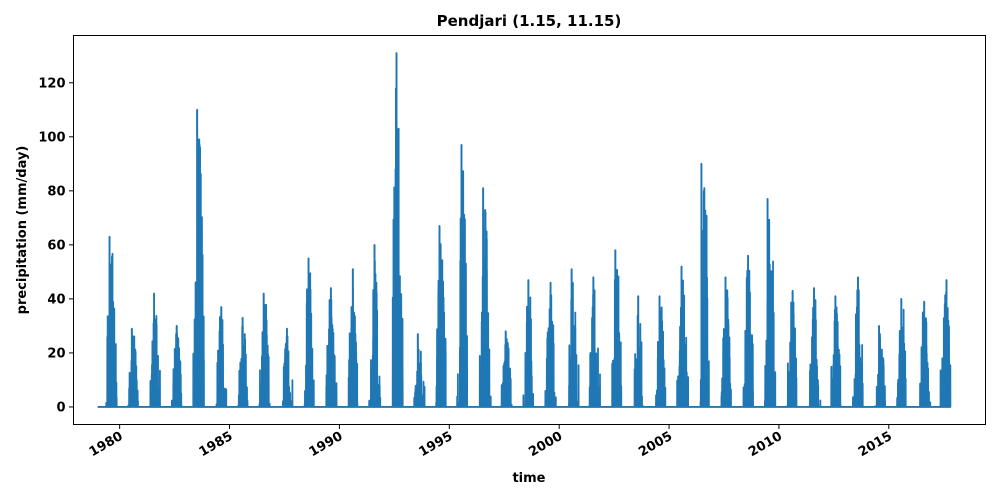 The image size is (1000, 500). I want to click on x-tick-label-1980: 1980, so click(106, 444).